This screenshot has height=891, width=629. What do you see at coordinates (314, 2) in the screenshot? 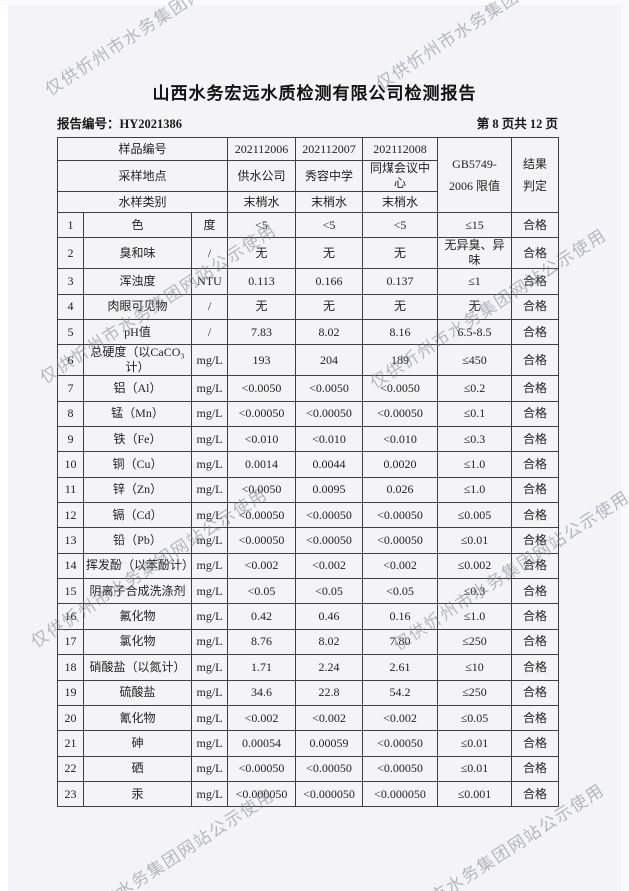
I see `scan-edge-top` at bounding box center [314, 2].